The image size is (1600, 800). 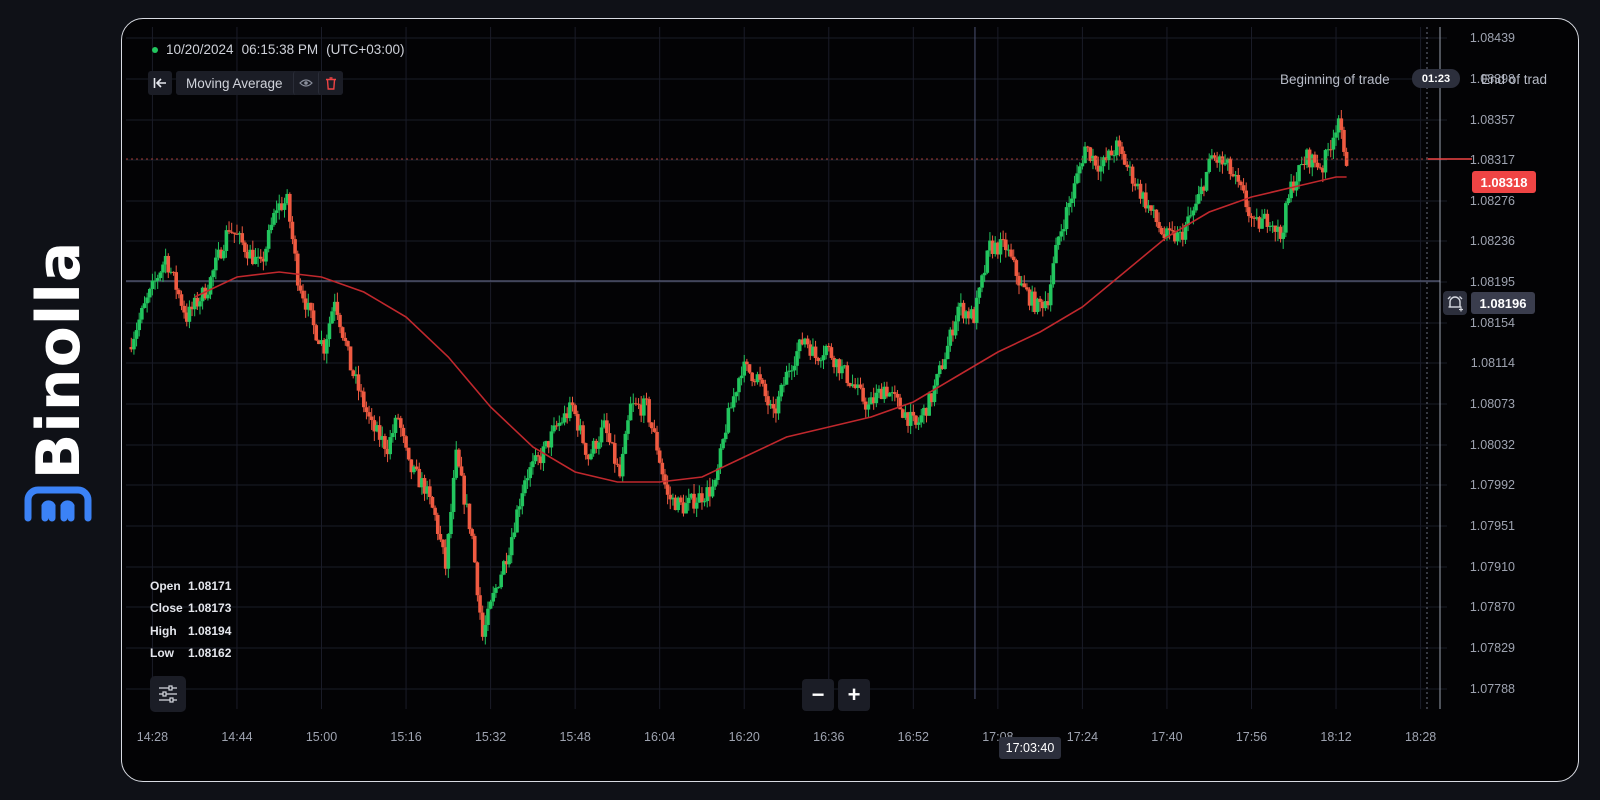 I want to click on sliders-icon, so click(x=168, y=694).